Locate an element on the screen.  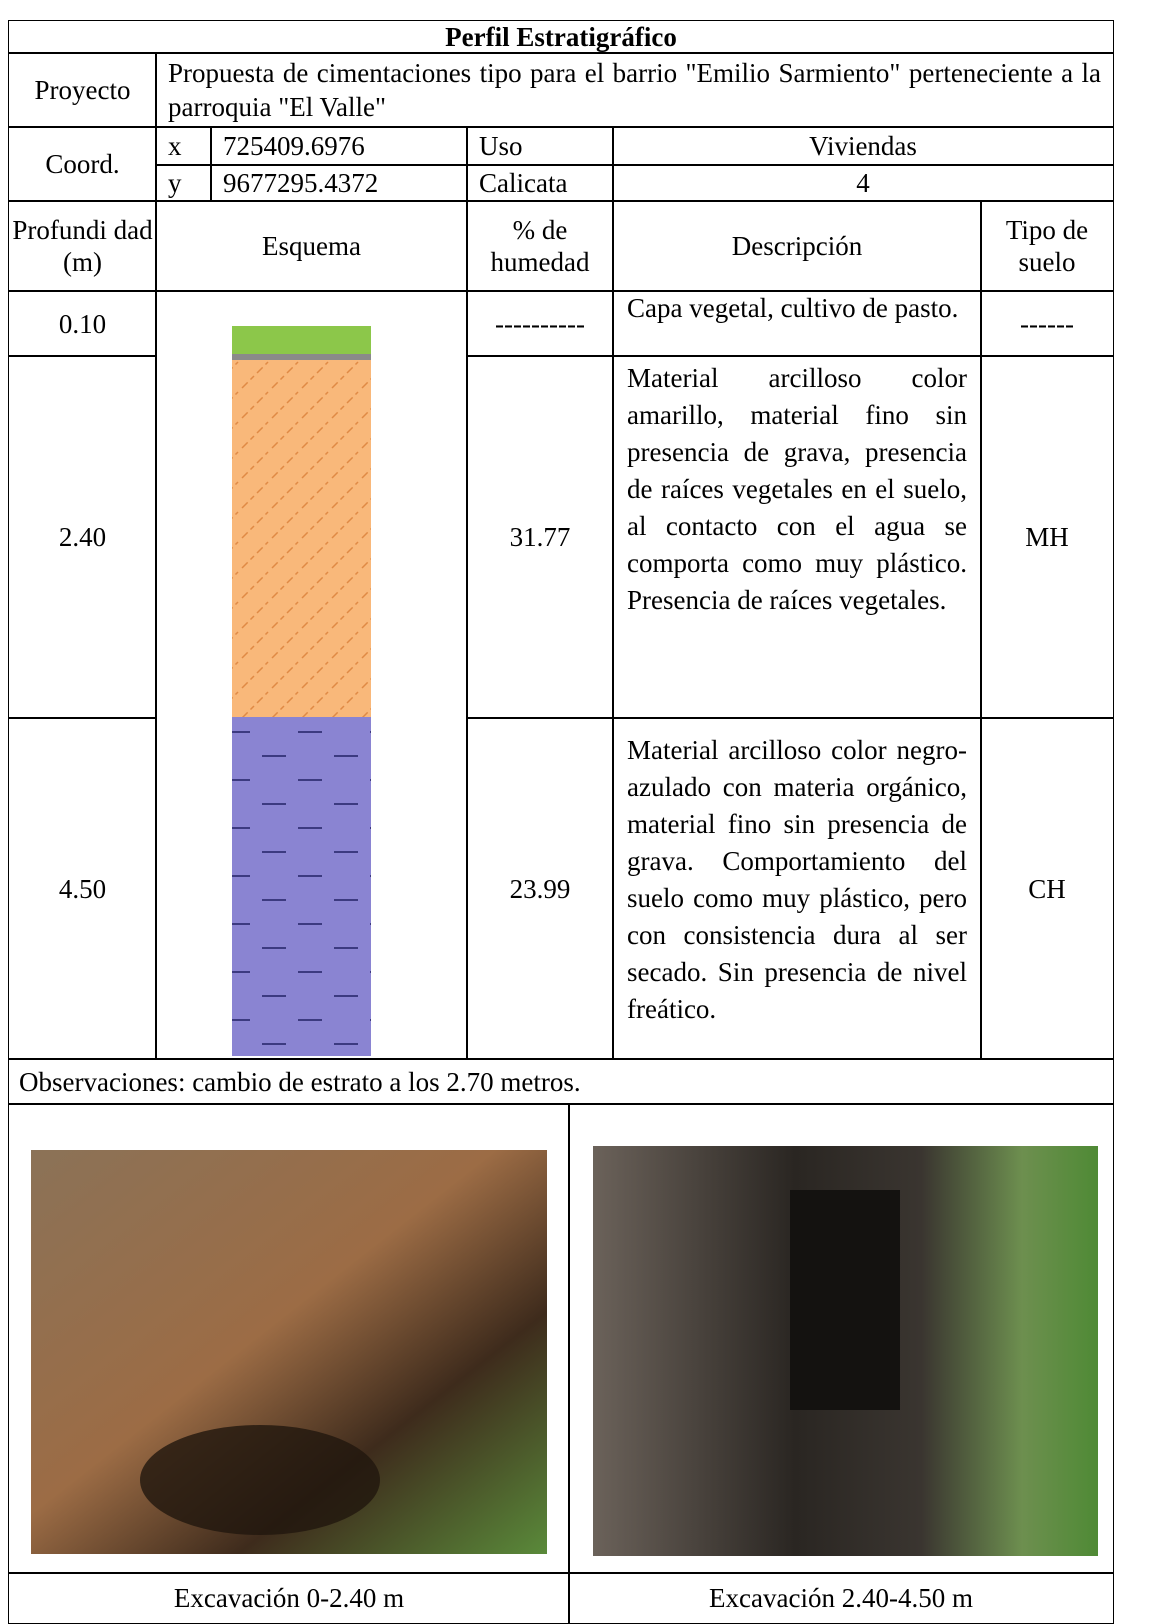
description-cell: Capa vegetal, cultivo de pasto. is located at coordinates (797, 323).